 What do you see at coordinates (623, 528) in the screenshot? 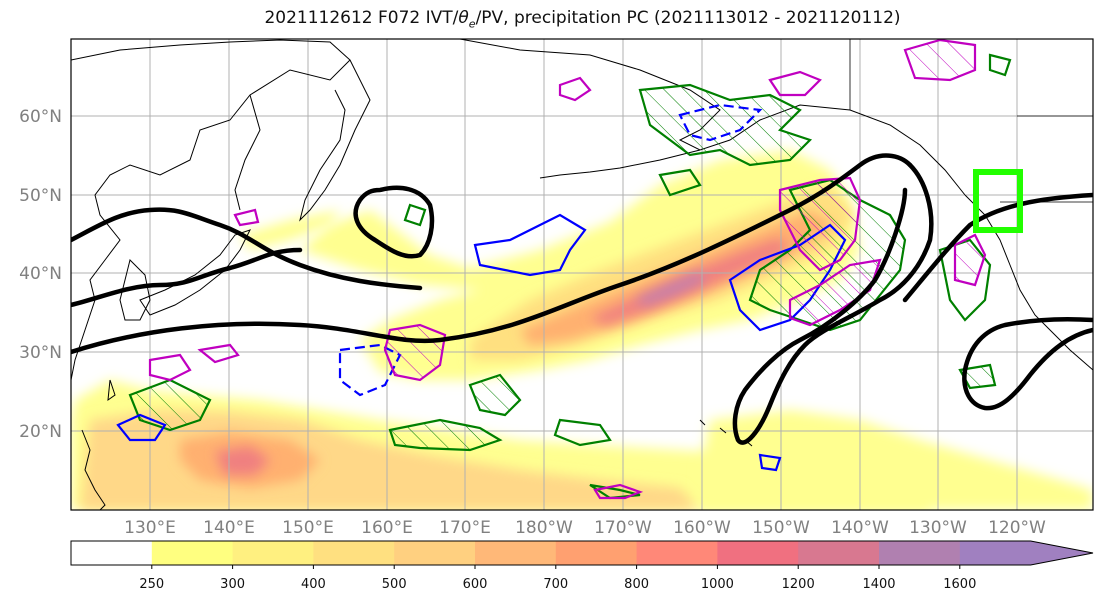
I see `lon-label: 170°W` at bounding box center [623, 528].